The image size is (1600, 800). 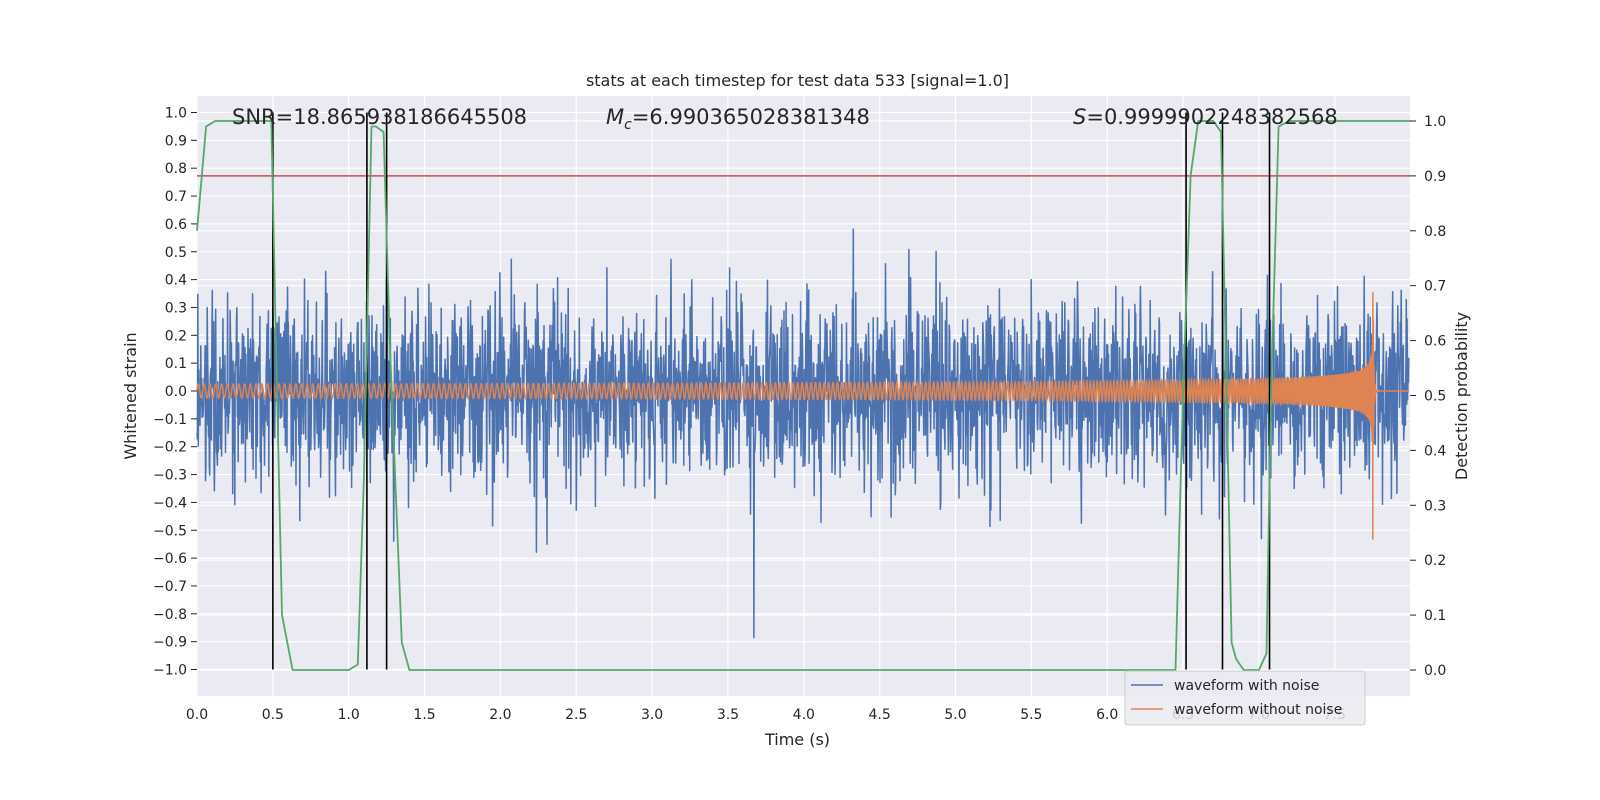 I want to click on x-tick-label: 3.5, so click(x=728, y=715).